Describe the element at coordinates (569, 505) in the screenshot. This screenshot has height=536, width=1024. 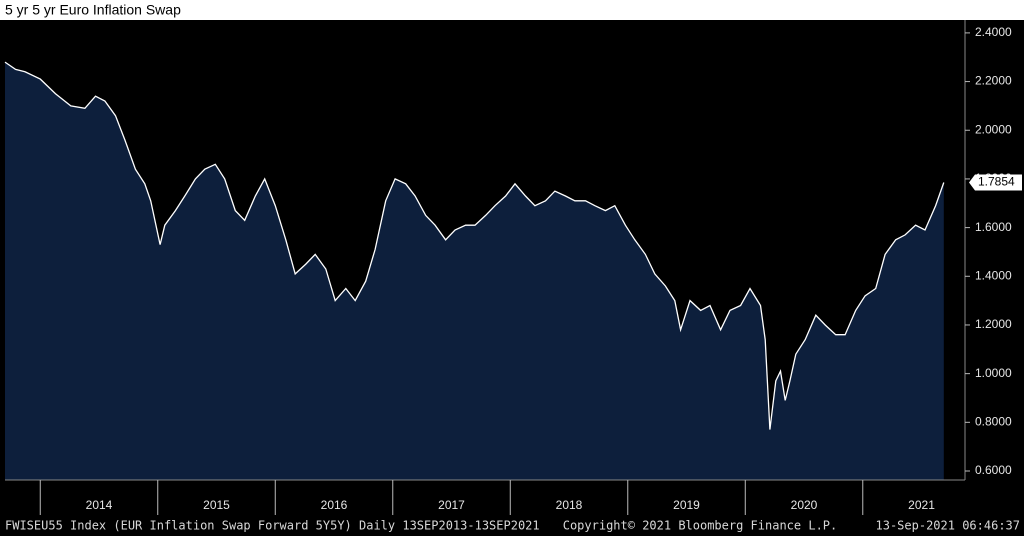
I see `x-tick-label: 2018` at that location.